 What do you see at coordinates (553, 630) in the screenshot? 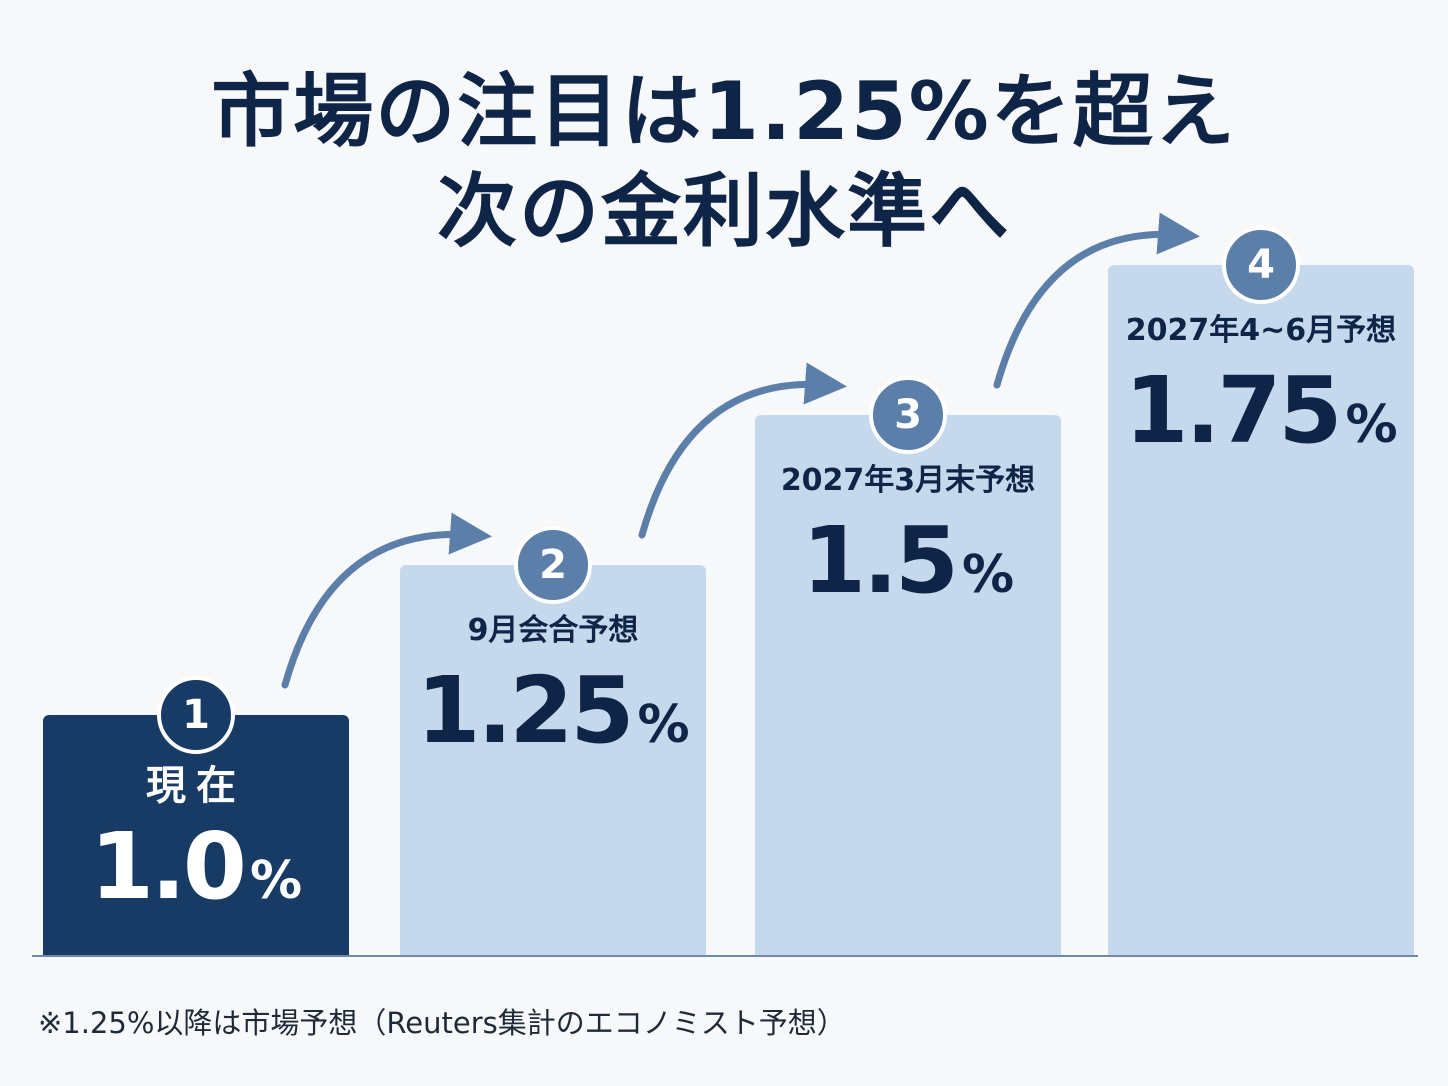
I see `bar-label-2: 9月会合予想` at bounding box center [553, 630].